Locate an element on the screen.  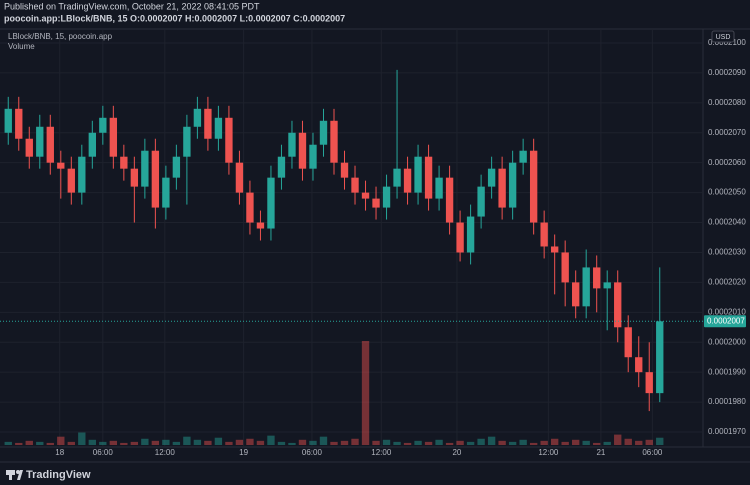
y-tick-label: 0.0002040 is located at coordinates (727, 222).